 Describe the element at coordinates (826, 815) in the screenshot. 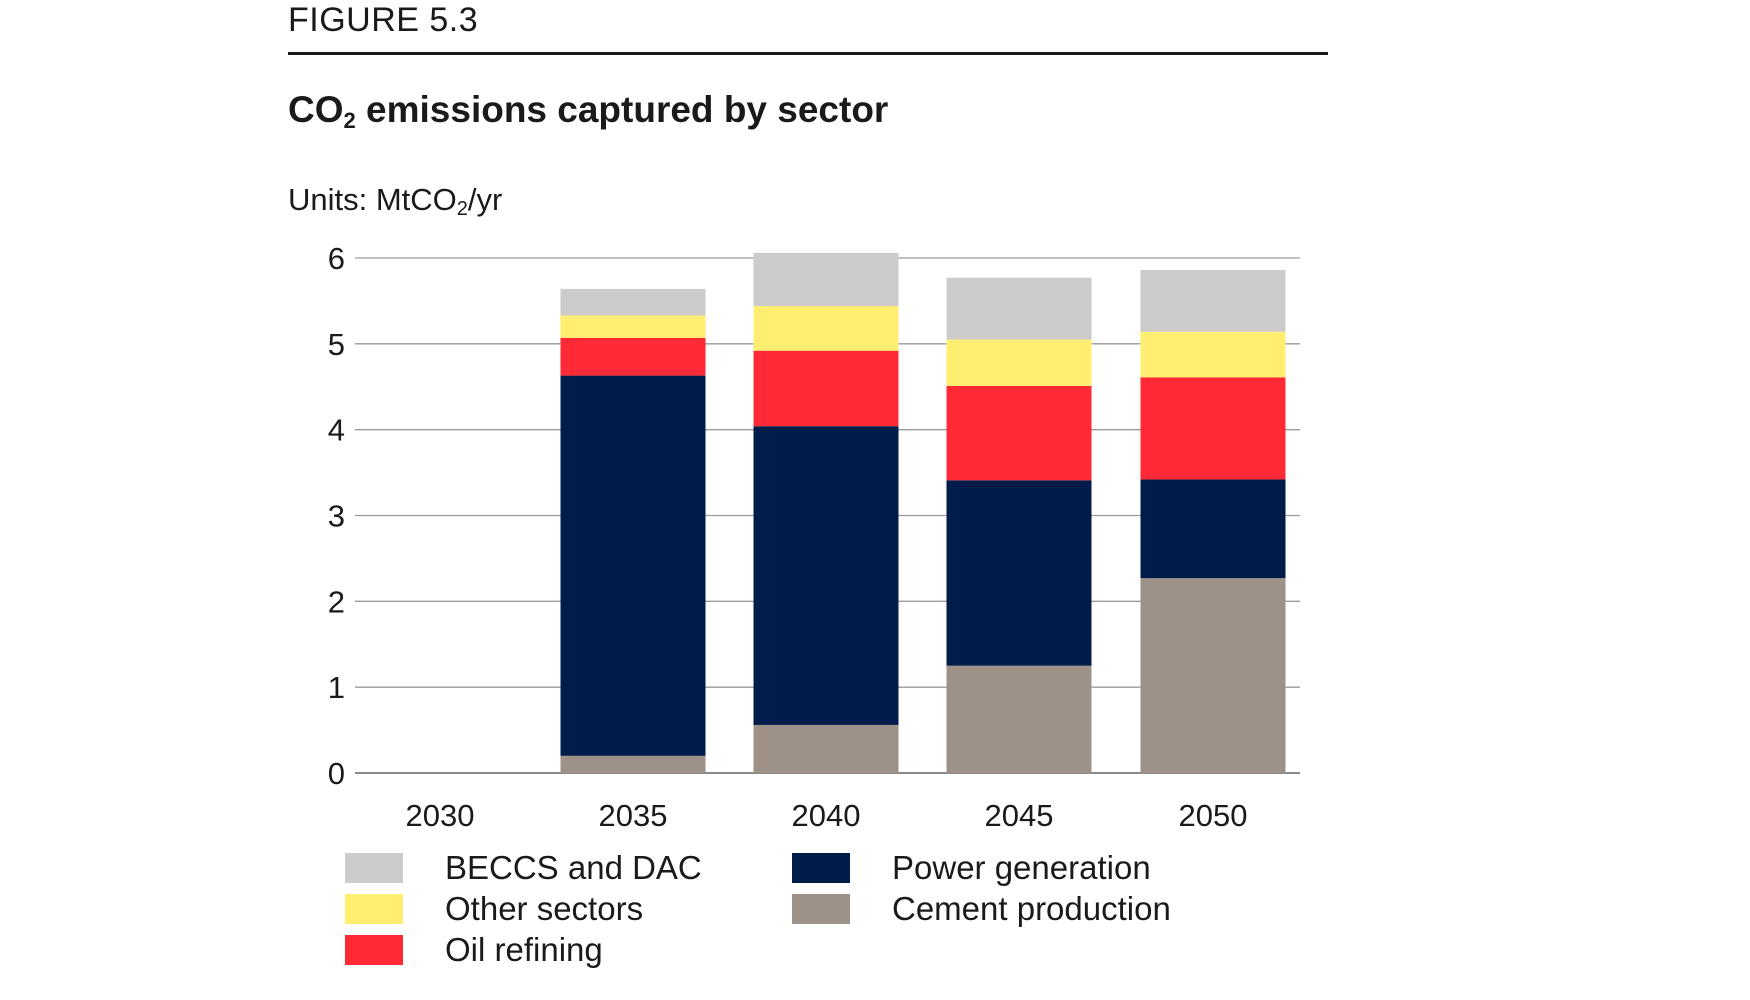

I see `x-tick-label: 2040` at that location.